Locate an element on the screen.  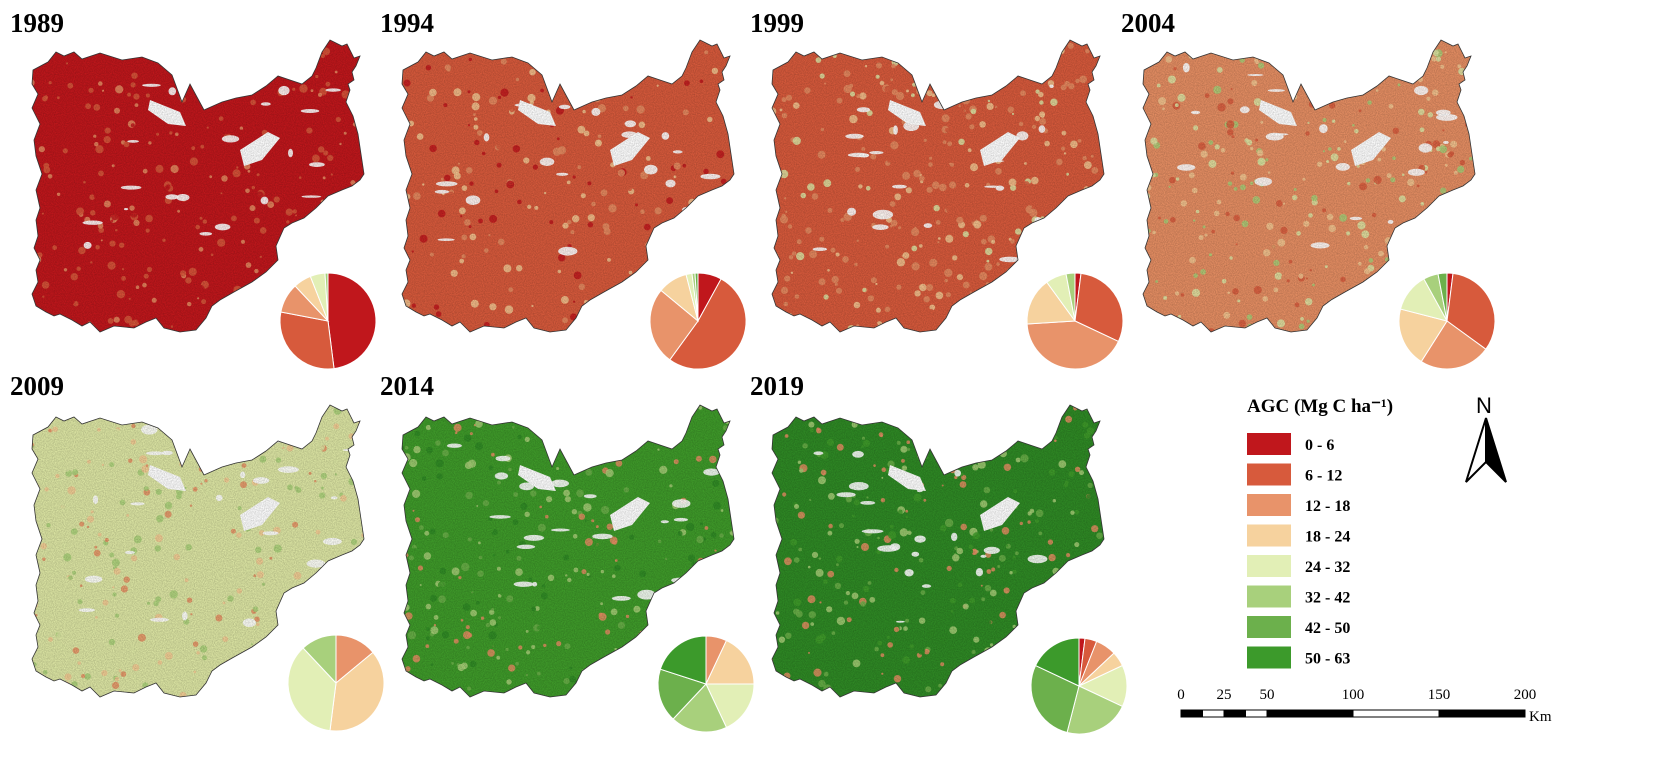
year-label: 2009 is located at coordinates (37, 386).